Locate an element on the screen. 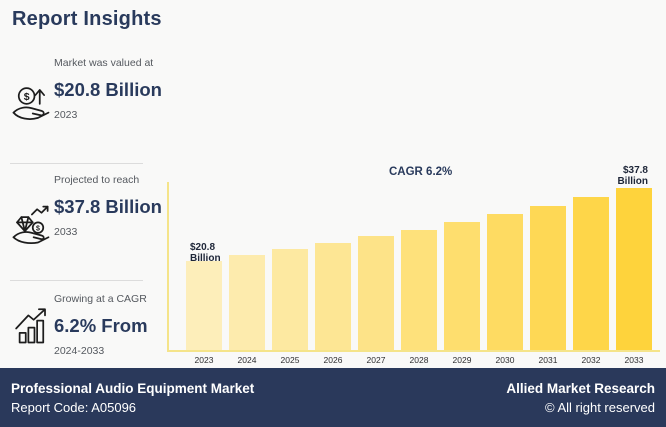 The image size is (666, 427). stat-text: Projected to reach $37.8 Billion 2033 is located at coordinates (111, 206).